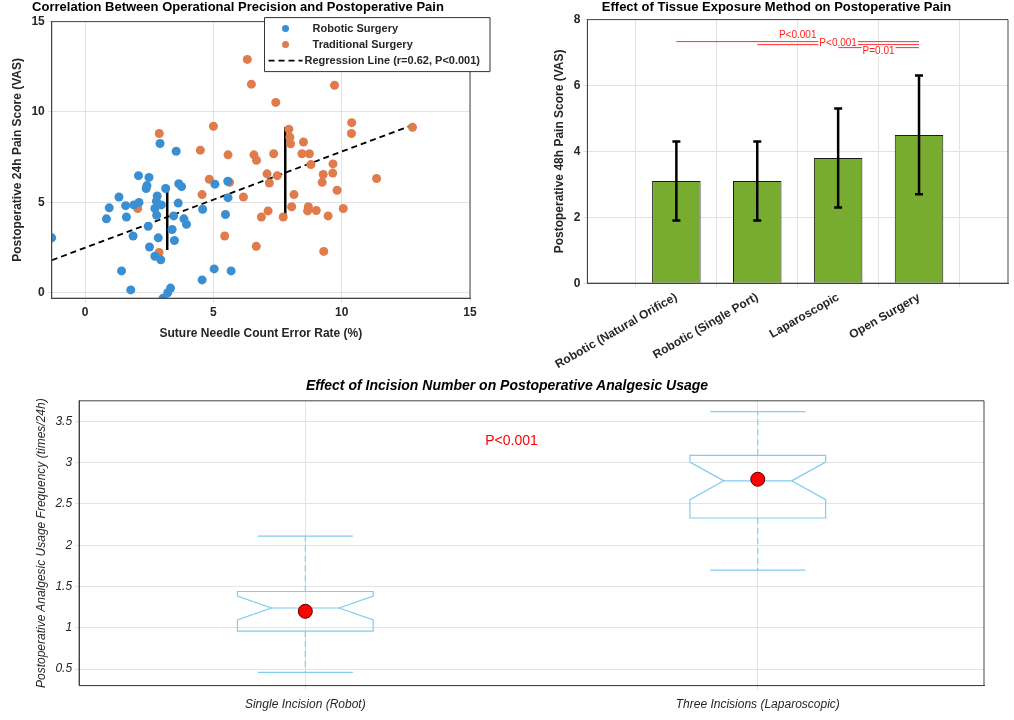 The image size is (1014, 720). What do you see at coordinates (16, 159) in the screenshot?
I see `y-axis-title: Postoperative 24h Pain Score (VAS)` at bounding box center [16, 159].